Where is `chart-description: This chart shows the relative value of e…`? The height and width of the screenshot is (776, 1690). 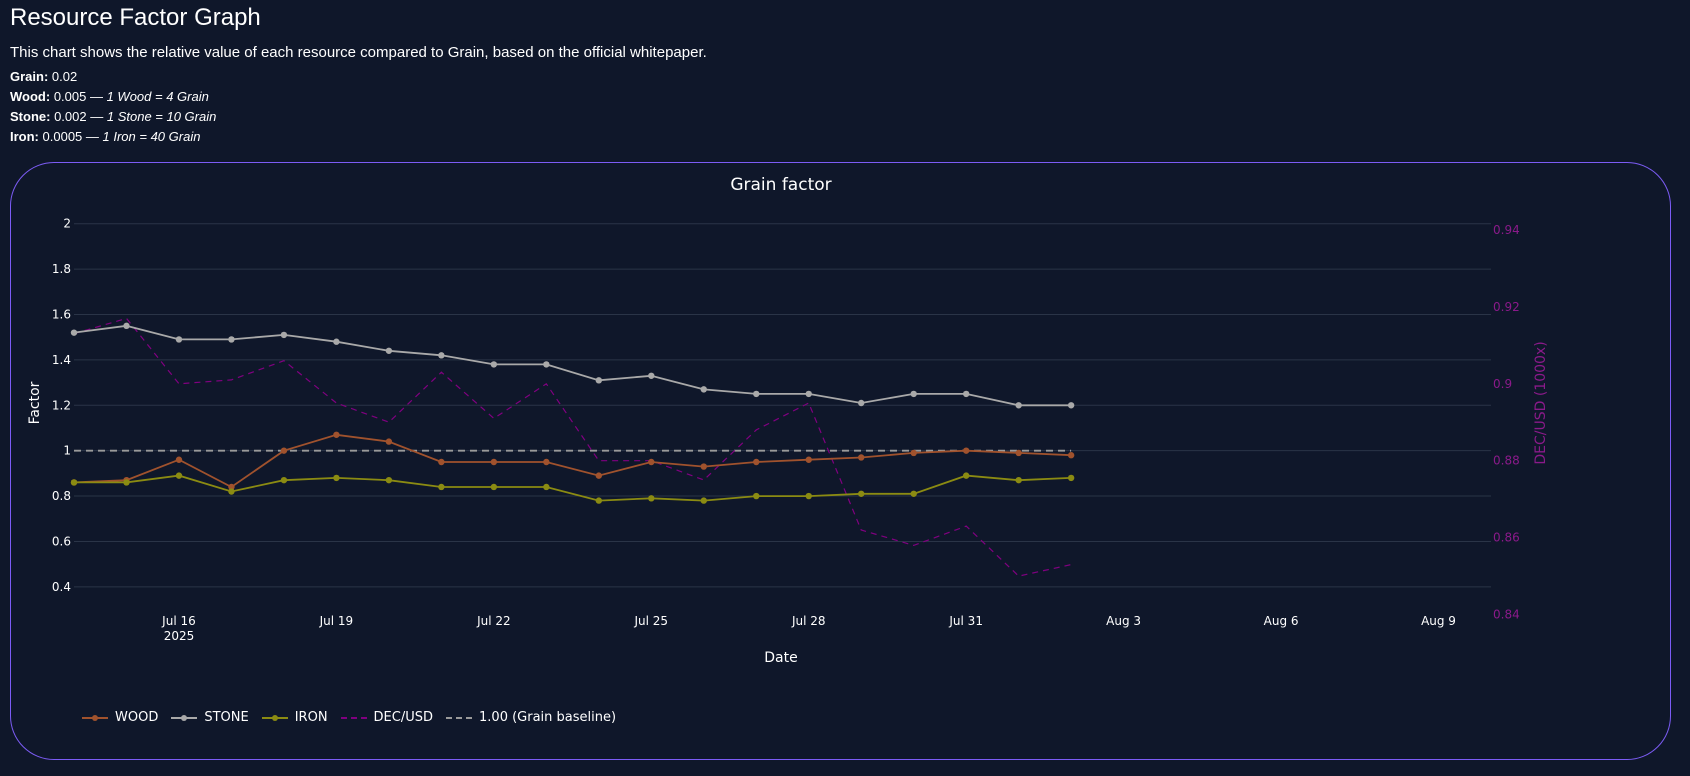
chart-description: This chart shows the relative value of e… is located at coordinates (358, 52).